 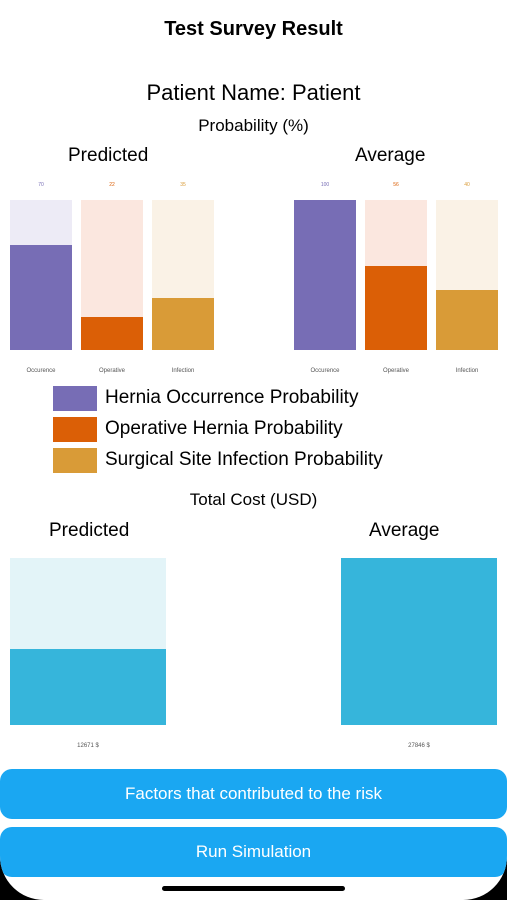 What do you see at coordinates (183, 371) in the screenshot?
I see `predicted-infection-category-label: Infection` at bounding box center [183, 371].